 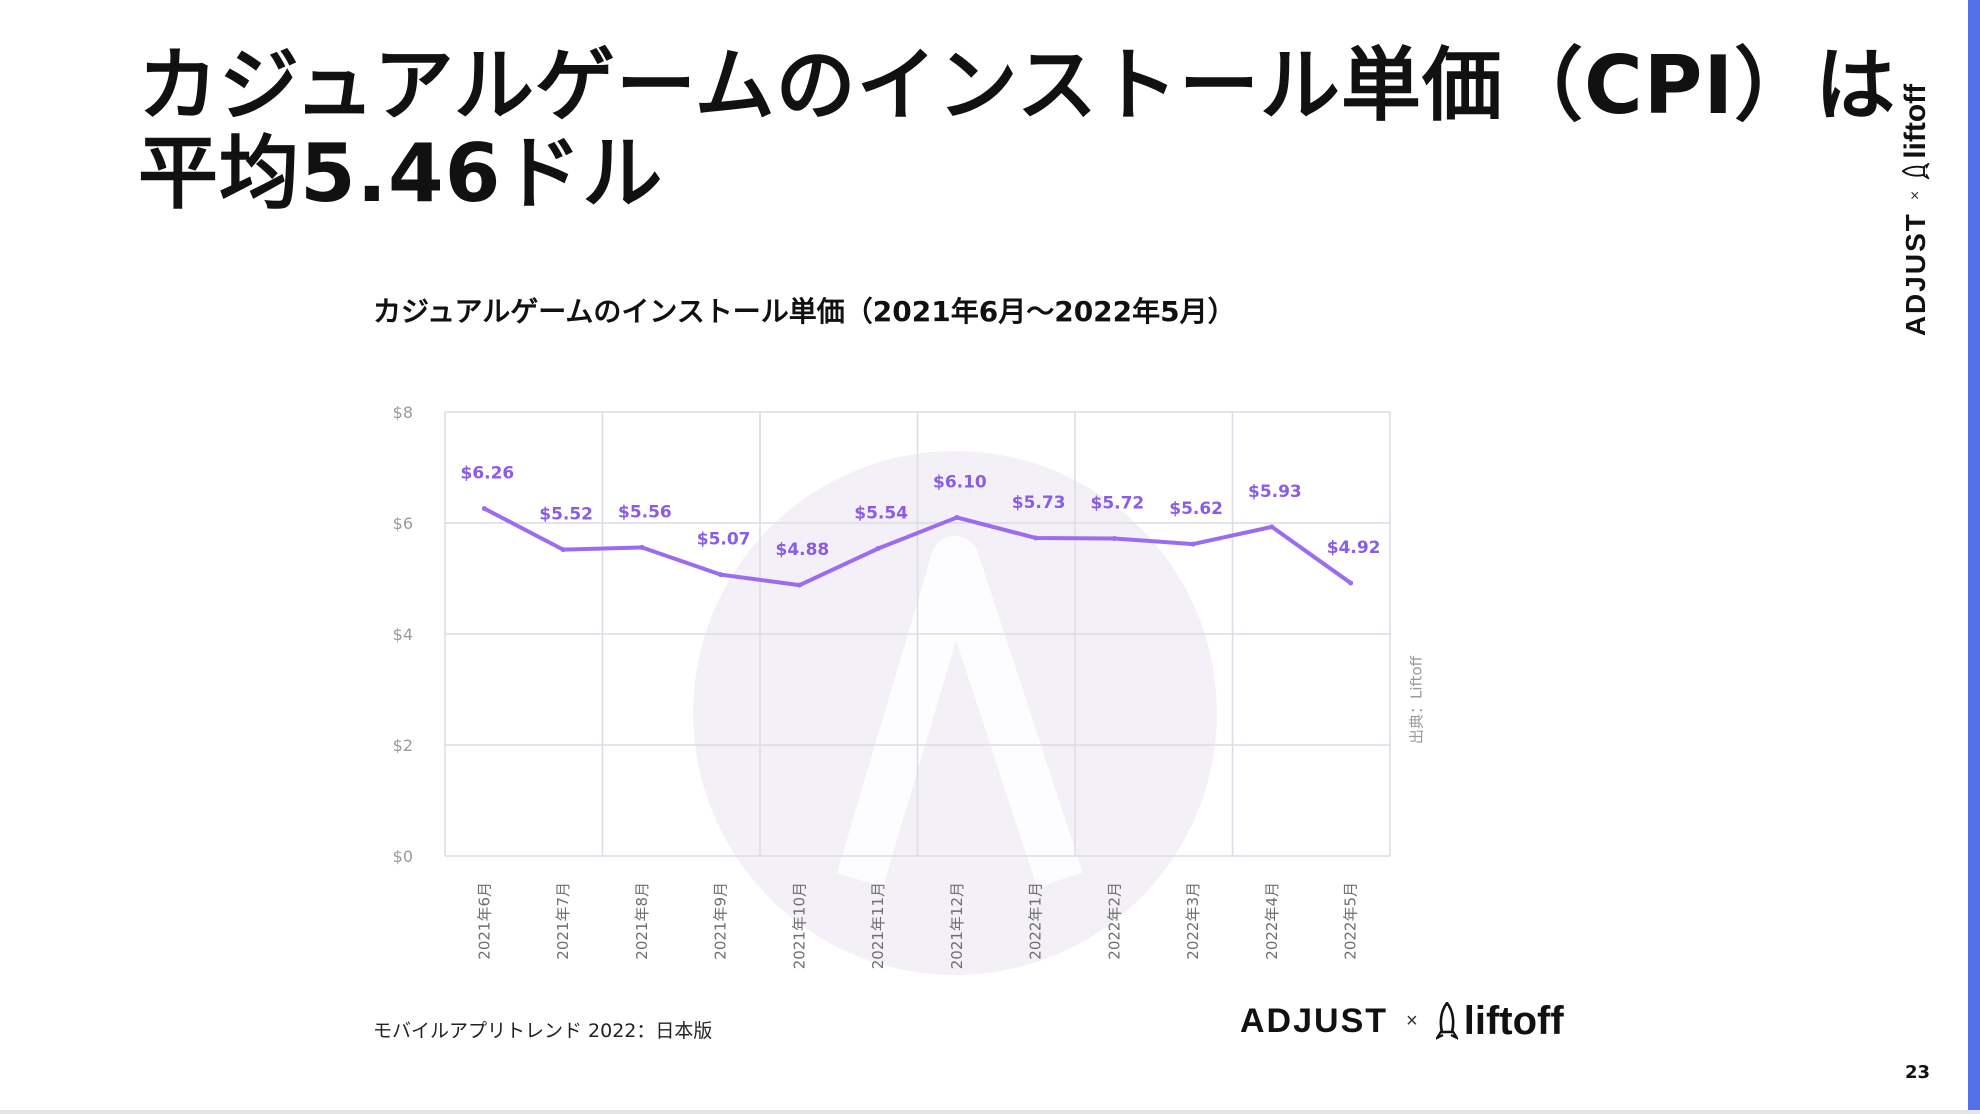 What do you see at coordinates (487, 474) in the screenshot?
I see `data-label: $6.26` at bounding box center [487, 474].